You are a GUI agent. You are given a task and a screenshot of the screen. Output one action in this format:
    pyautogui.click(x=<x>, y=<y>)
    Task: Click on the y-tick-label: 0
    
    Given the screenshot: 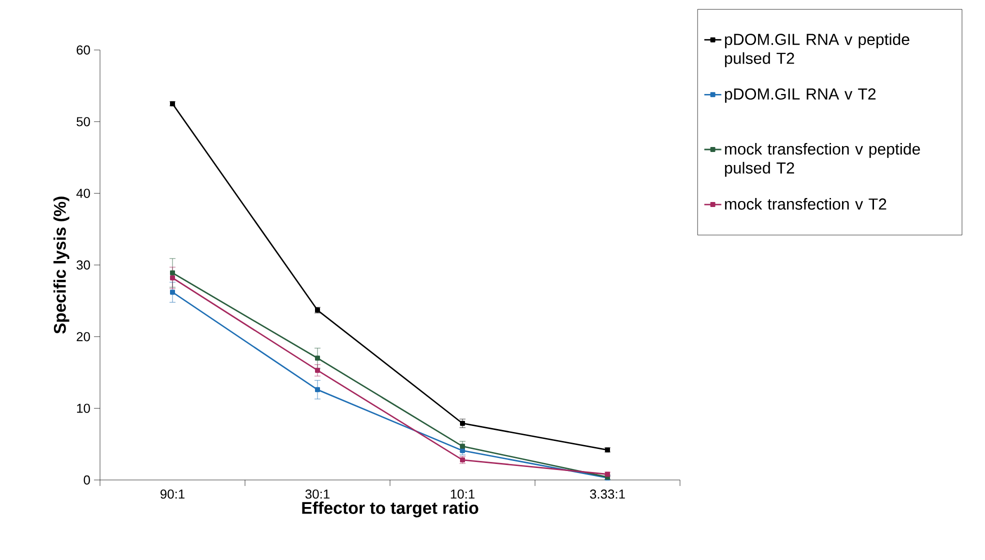 What is the action you would take?
    pyautogui.click(x=87, y=480)
    